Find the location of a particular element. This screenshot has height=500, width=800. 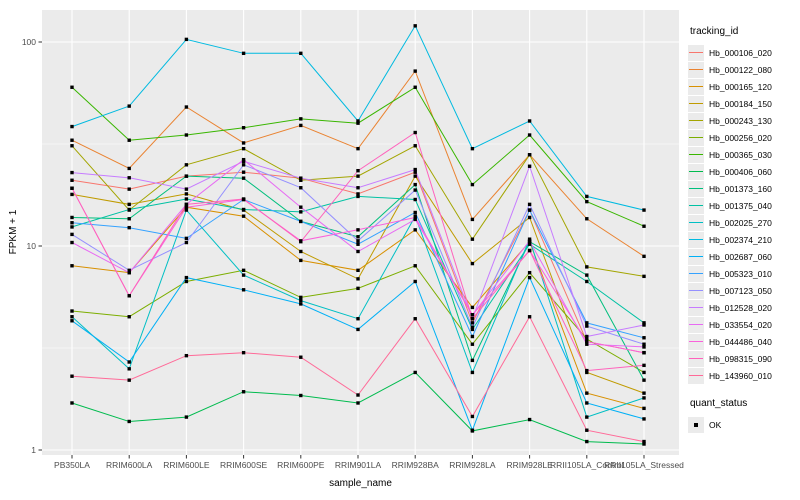

legend-item-label: Hb_000406_060 is located at coordinates (740, 171).